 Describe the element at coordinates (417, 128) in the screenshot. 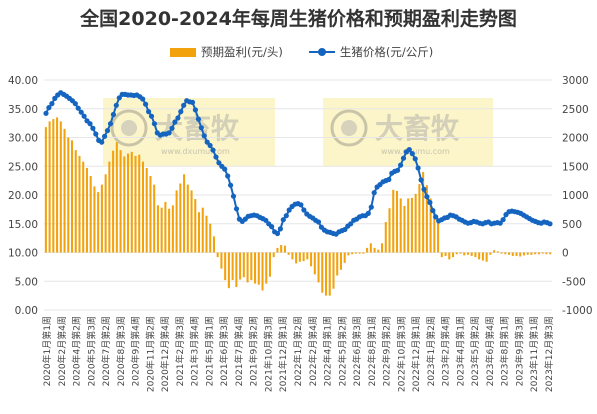

I see `watermark-text: 大畜牧` at that location.